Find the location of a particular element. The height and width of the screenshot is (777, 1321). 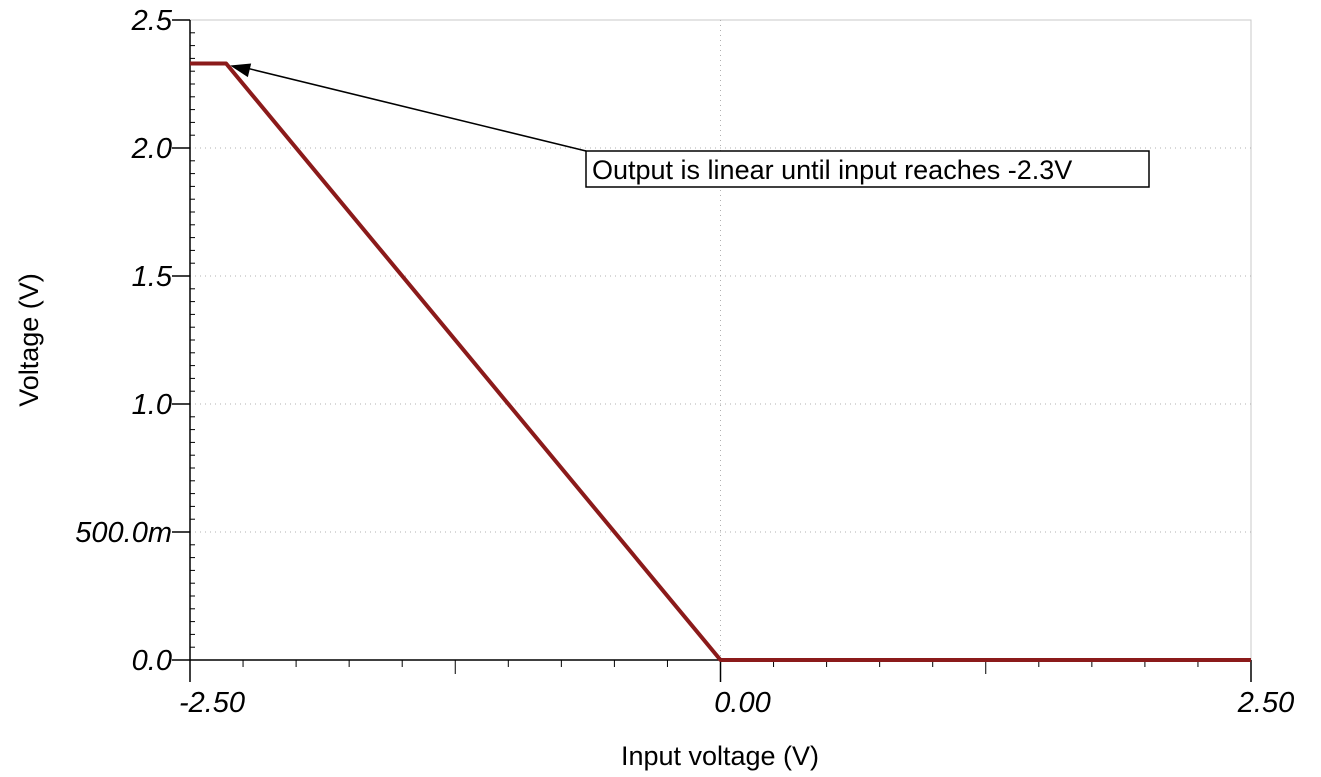

annotation-box is located at coordinates (867, 169).